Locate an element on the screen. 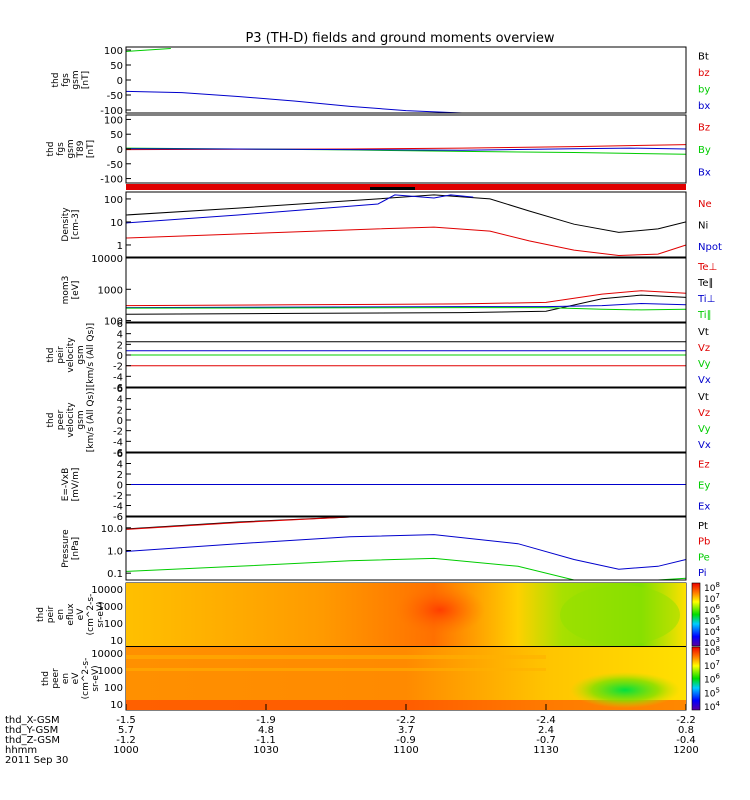 The height and width of the screenshot is (800, 750). x-row-value: 1030 is located at coordinates (265, 750).